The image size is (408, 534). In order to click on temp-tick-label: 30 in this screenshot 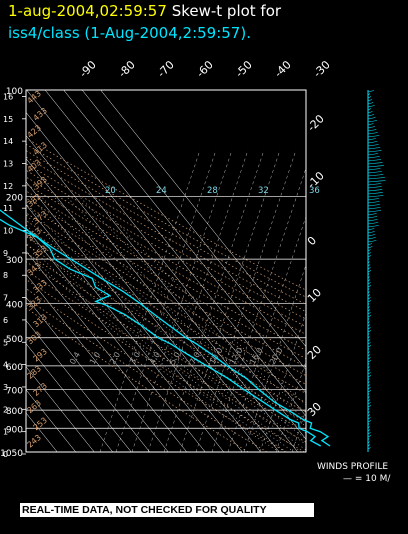, I will do `click(314, 409)`.